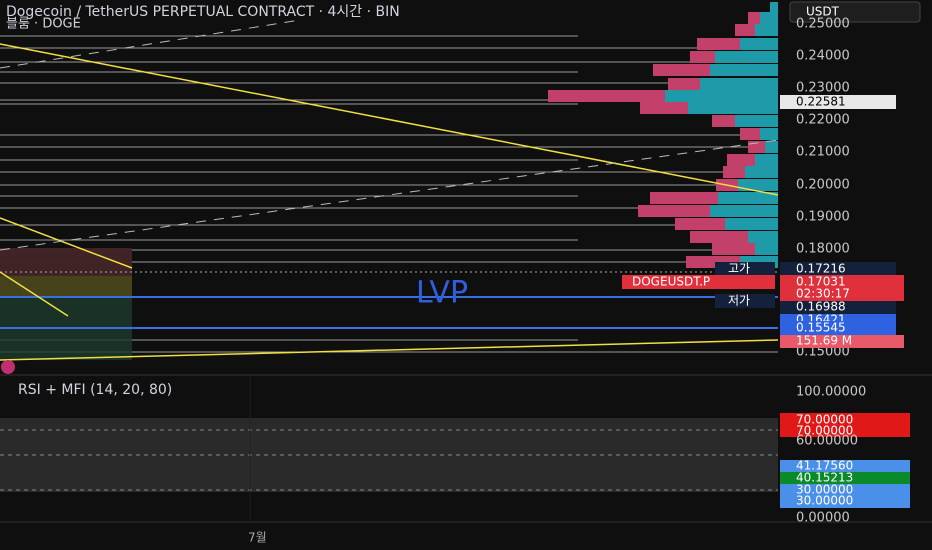 The image size is (932, 550). I want to click on indicator-axis-label: 60.00000, so click(827, 441).